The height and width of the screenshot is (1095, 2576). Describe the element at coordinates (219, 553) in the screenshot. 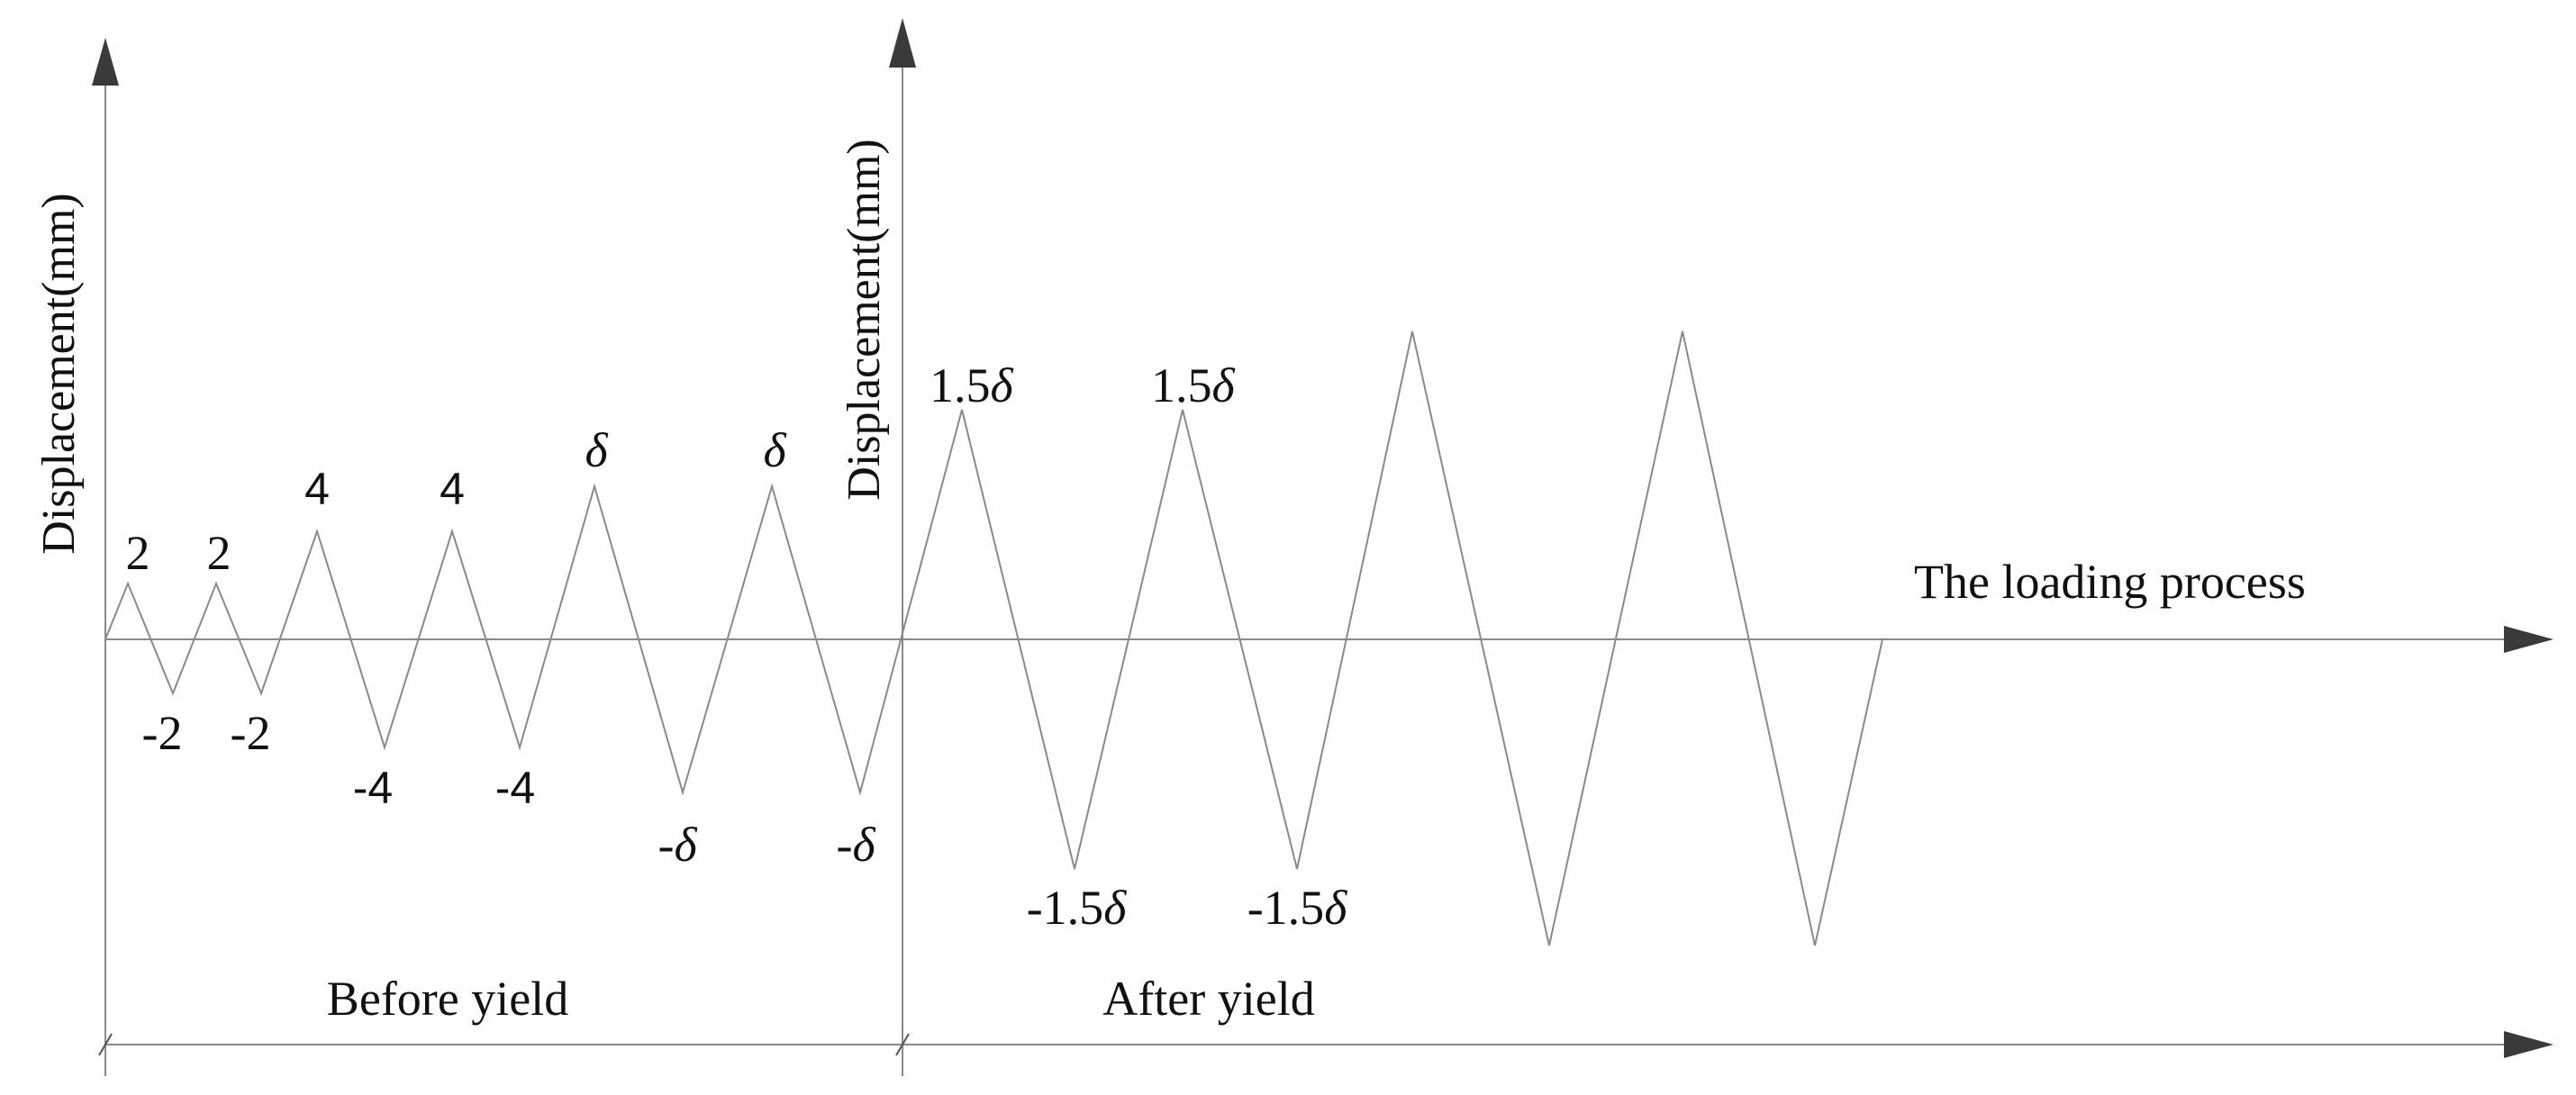

I see `peak-label-2: 2` at that location.